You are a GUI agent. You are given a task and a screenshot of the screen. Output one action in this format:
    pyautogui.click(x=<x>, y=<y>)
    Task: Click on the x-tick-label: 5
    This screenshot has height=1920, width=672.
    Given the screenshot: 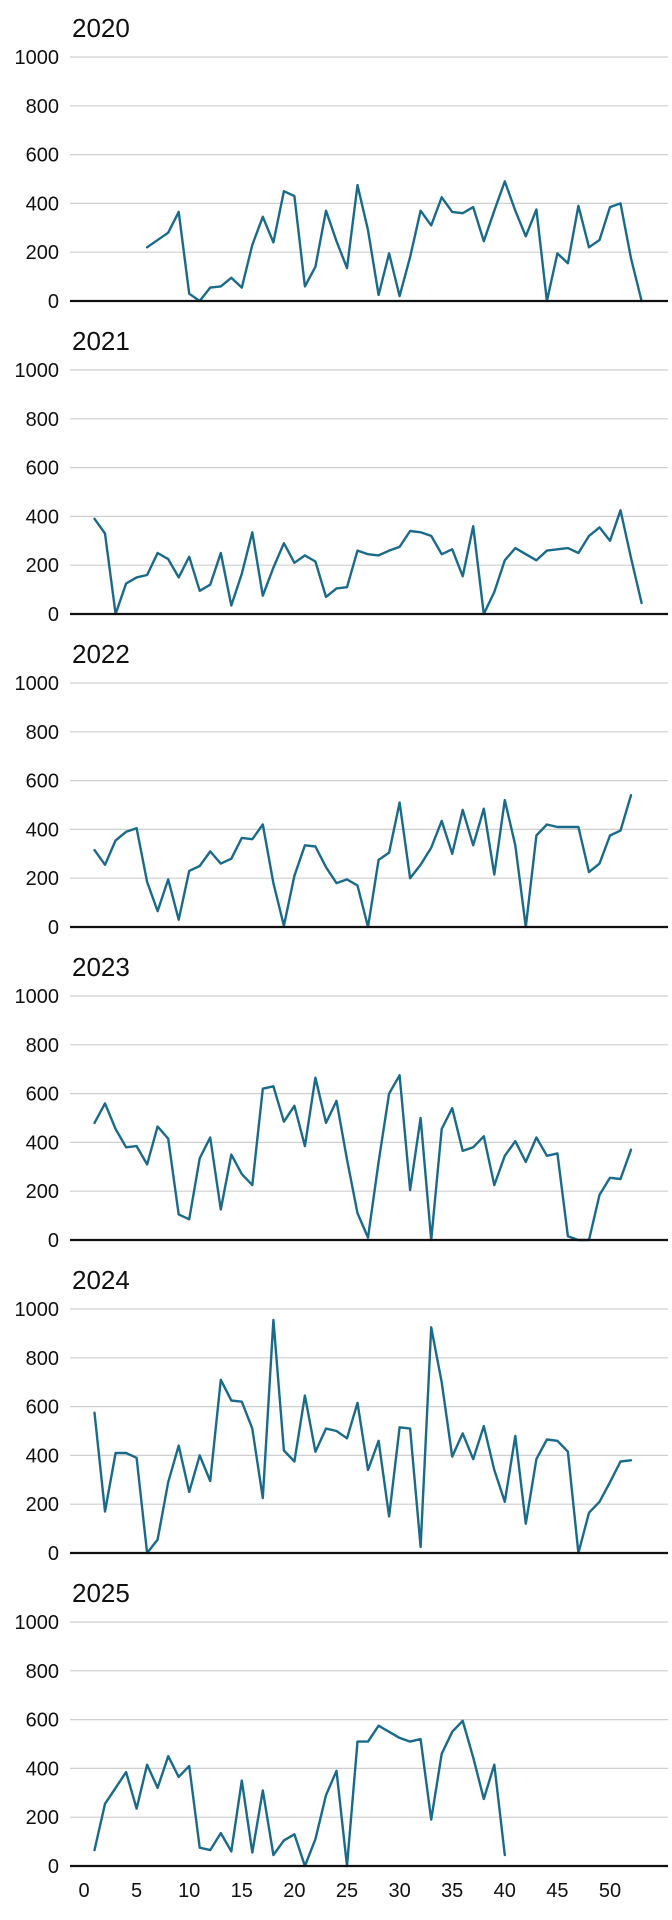 What is the action you would take?
    pyautogui.click(x=136, y=1891)
    